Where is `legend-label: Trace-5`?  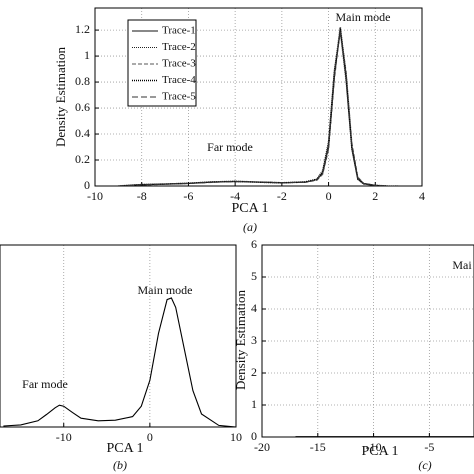
legend-label: Trace-5 is located at coordinates (179, 97).